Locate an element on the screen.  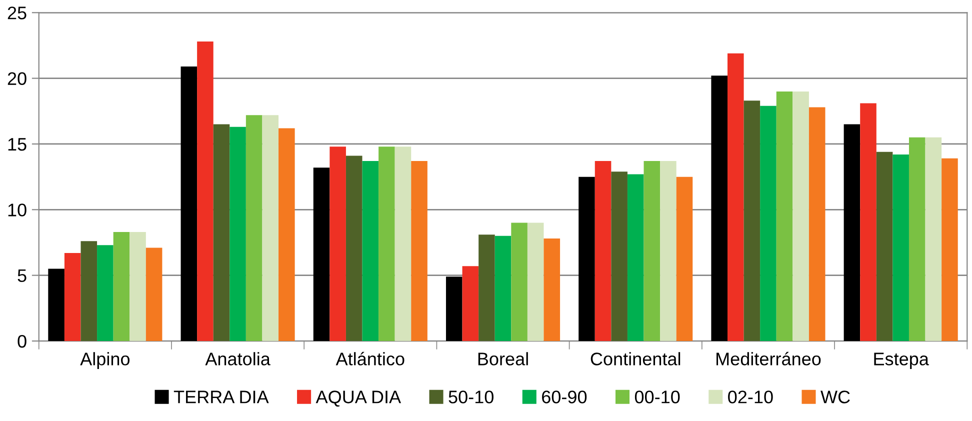
x-tick-label: Continental is located at coordinates (635, 359).